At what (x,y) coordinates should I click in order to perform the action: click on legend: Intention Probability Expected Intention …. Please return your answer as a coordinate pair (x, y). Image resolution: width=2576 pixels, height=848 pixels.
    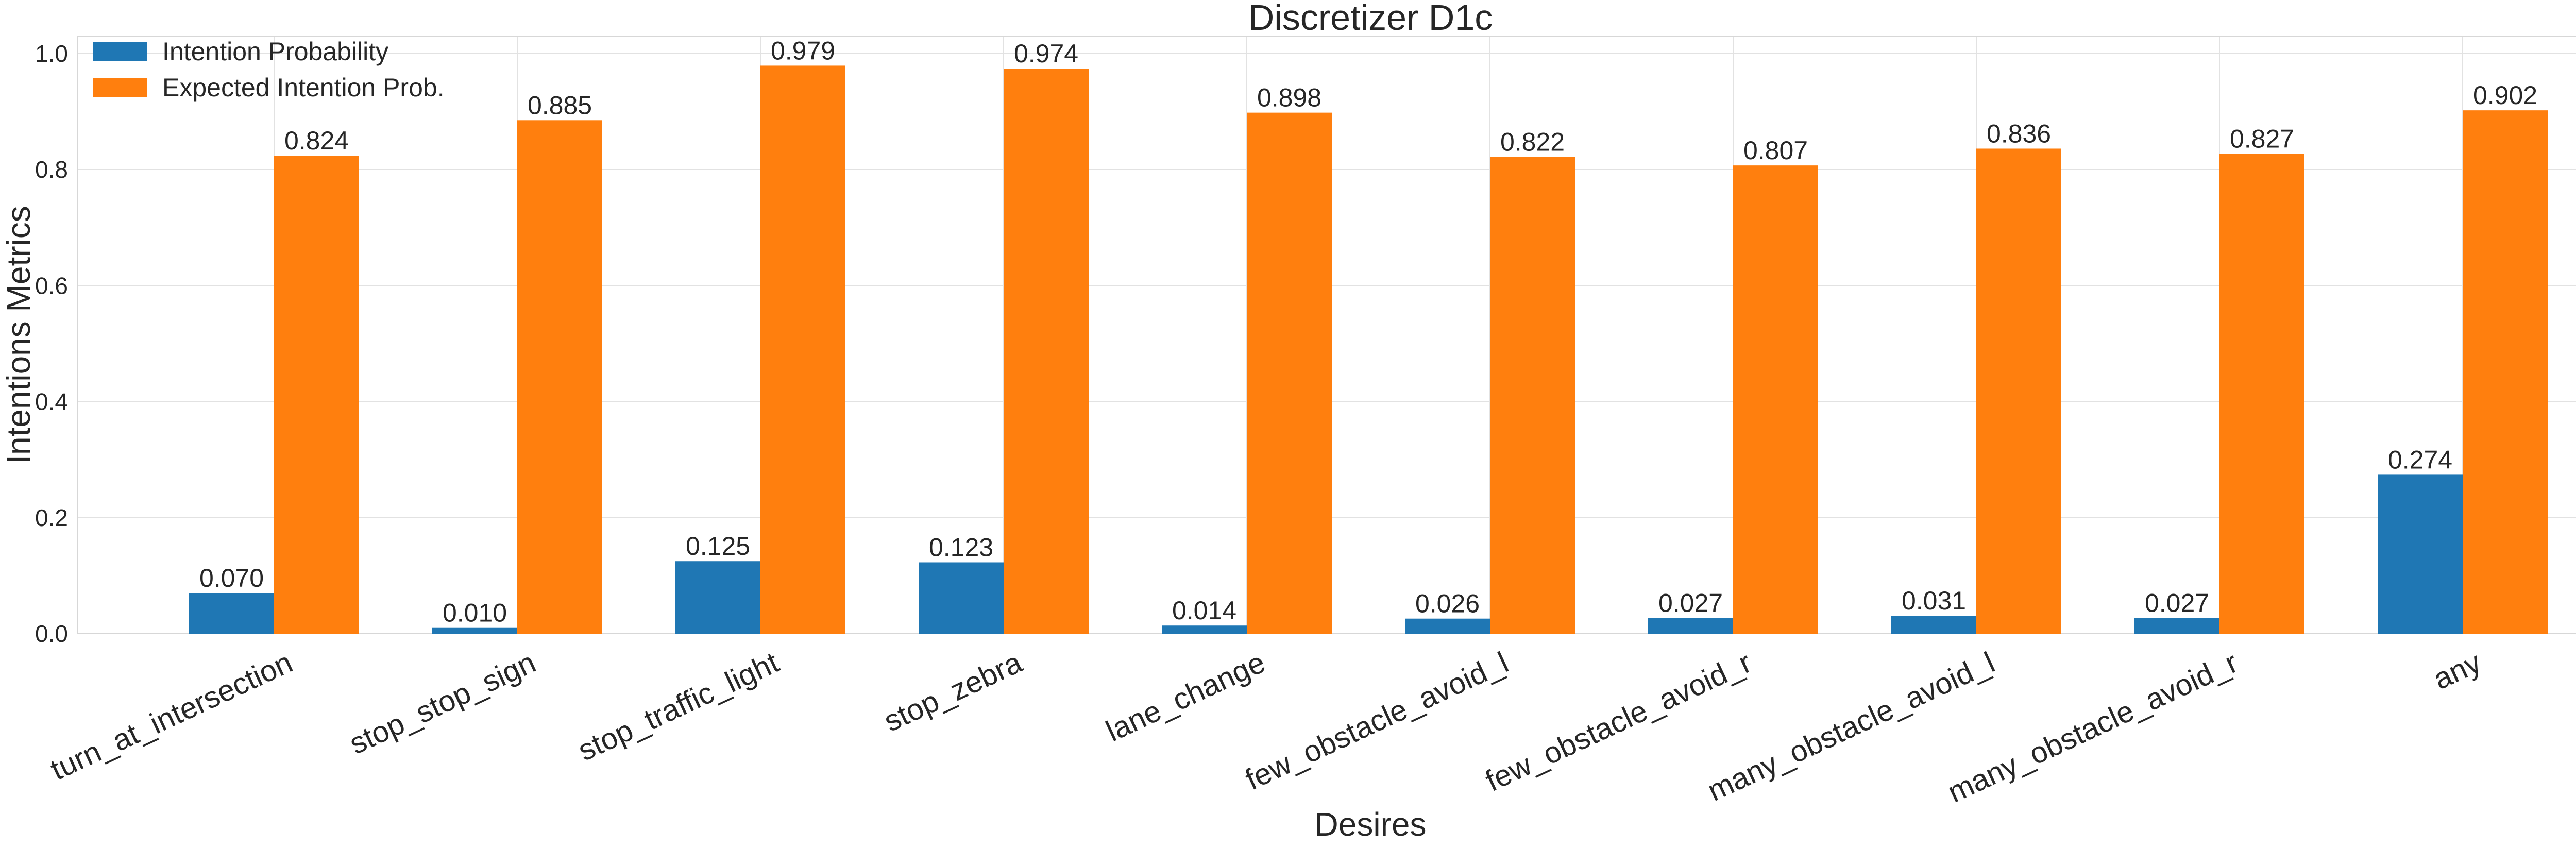
    Looking at the image, I should click on (269, 69).